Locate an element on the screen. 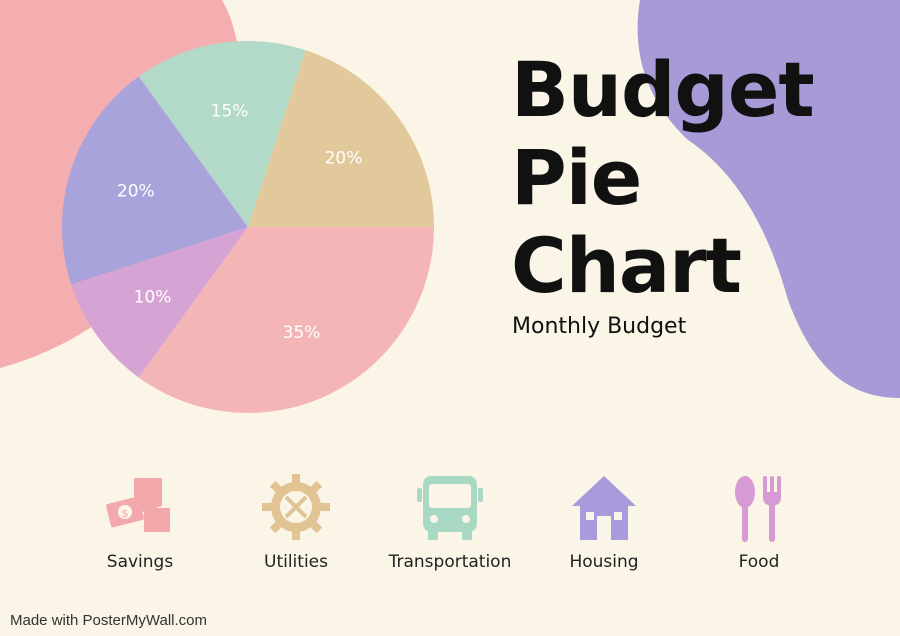 Image resolution: width=900 pixels, height=636 pixels. pie-label-housing: 20% is located at coordinates (136, 192).